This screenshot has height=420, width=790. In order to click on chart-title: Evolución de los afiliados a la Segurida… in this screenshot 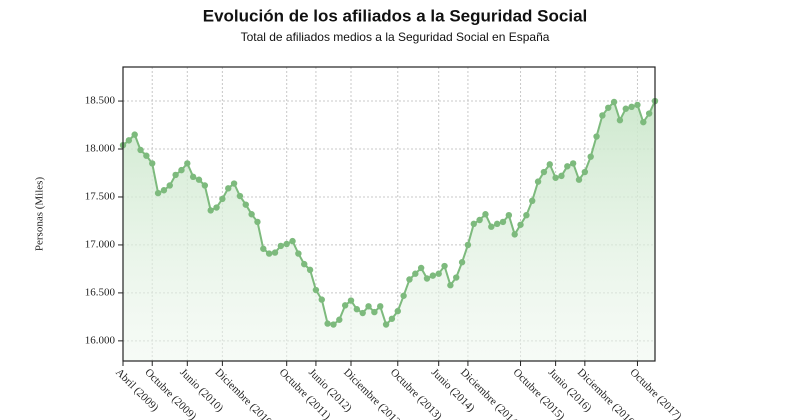, I will do `click(395, 15)`.